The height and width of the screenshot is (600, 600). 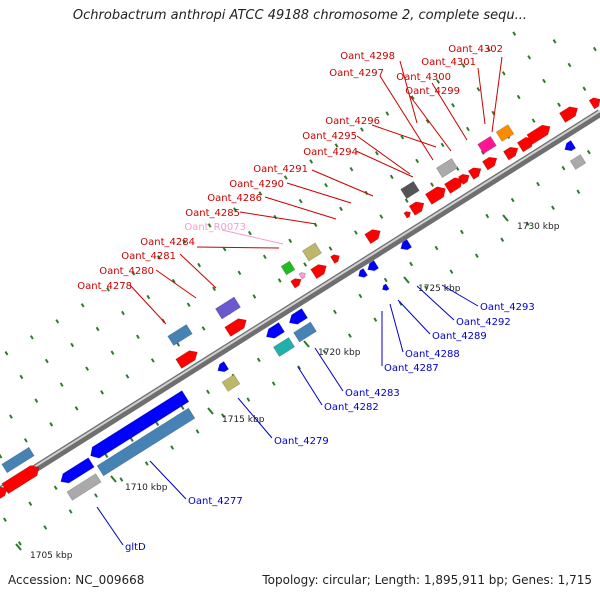 What do you see at coordinates (411, 368) in the screenshot?
I see `gene-label-oant_4287: Oant_4287` at bounding box center [411, 368].